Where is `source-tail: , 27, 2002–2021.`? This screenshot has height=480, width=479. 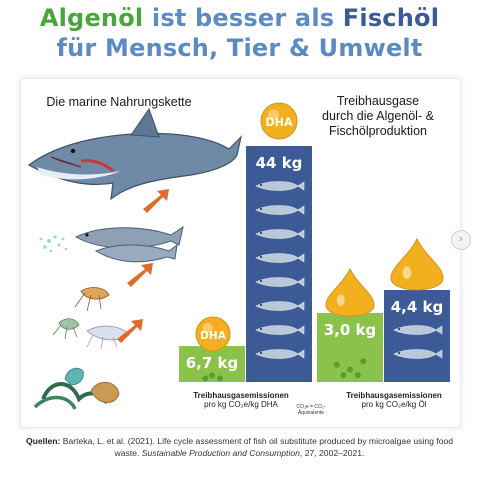 source-tail: , 27, 2002–2021. is located at coordinates (332, 453).